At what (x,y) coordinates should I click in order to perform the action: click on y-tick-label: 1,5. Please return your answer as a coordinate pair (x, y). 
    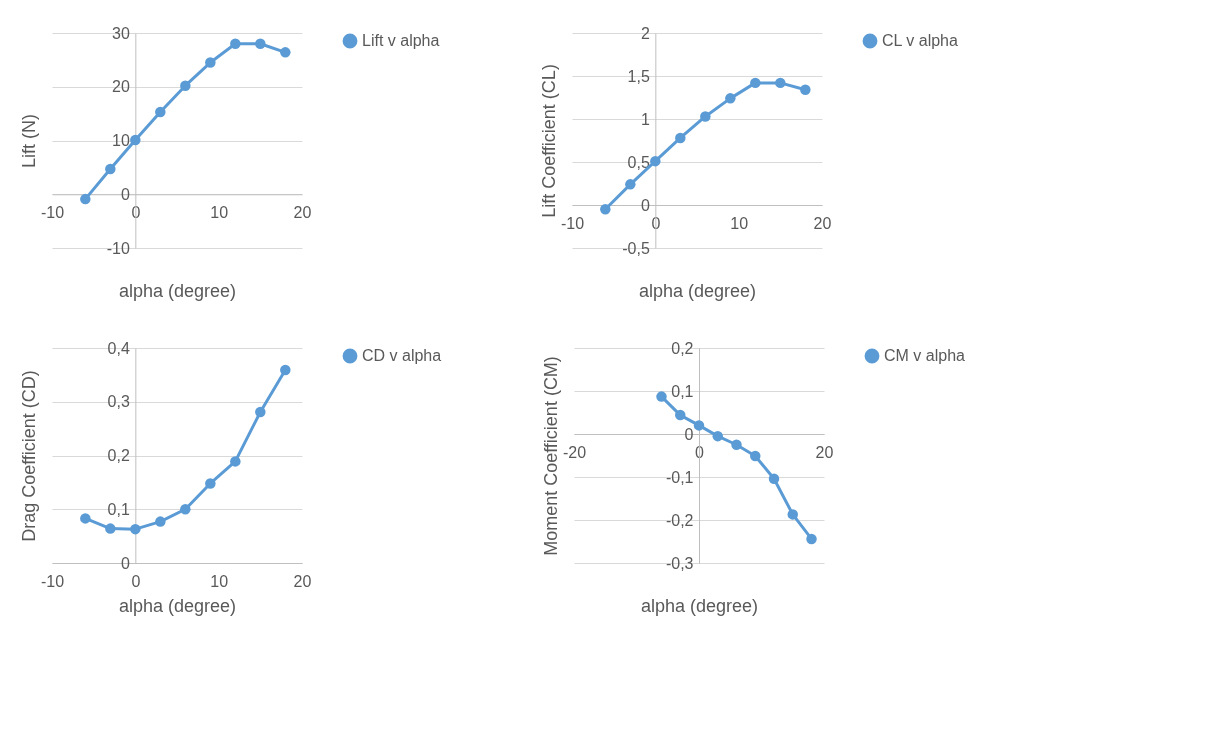
    Looking at the image, I should click on (638, 76).